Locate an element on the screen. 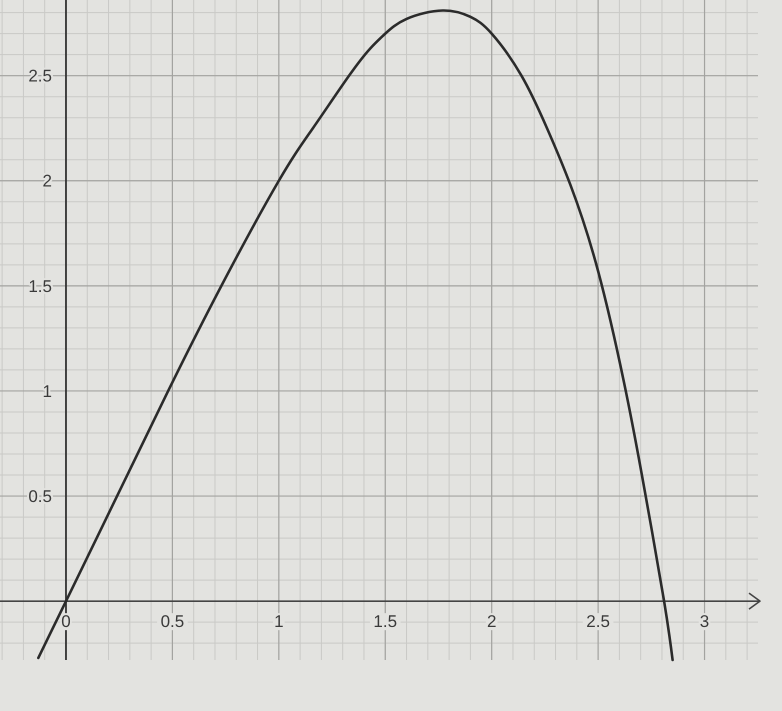 This screenshot has width=782, height=711. x-tick-label: 0.5 is located at coordinates (172, 622).